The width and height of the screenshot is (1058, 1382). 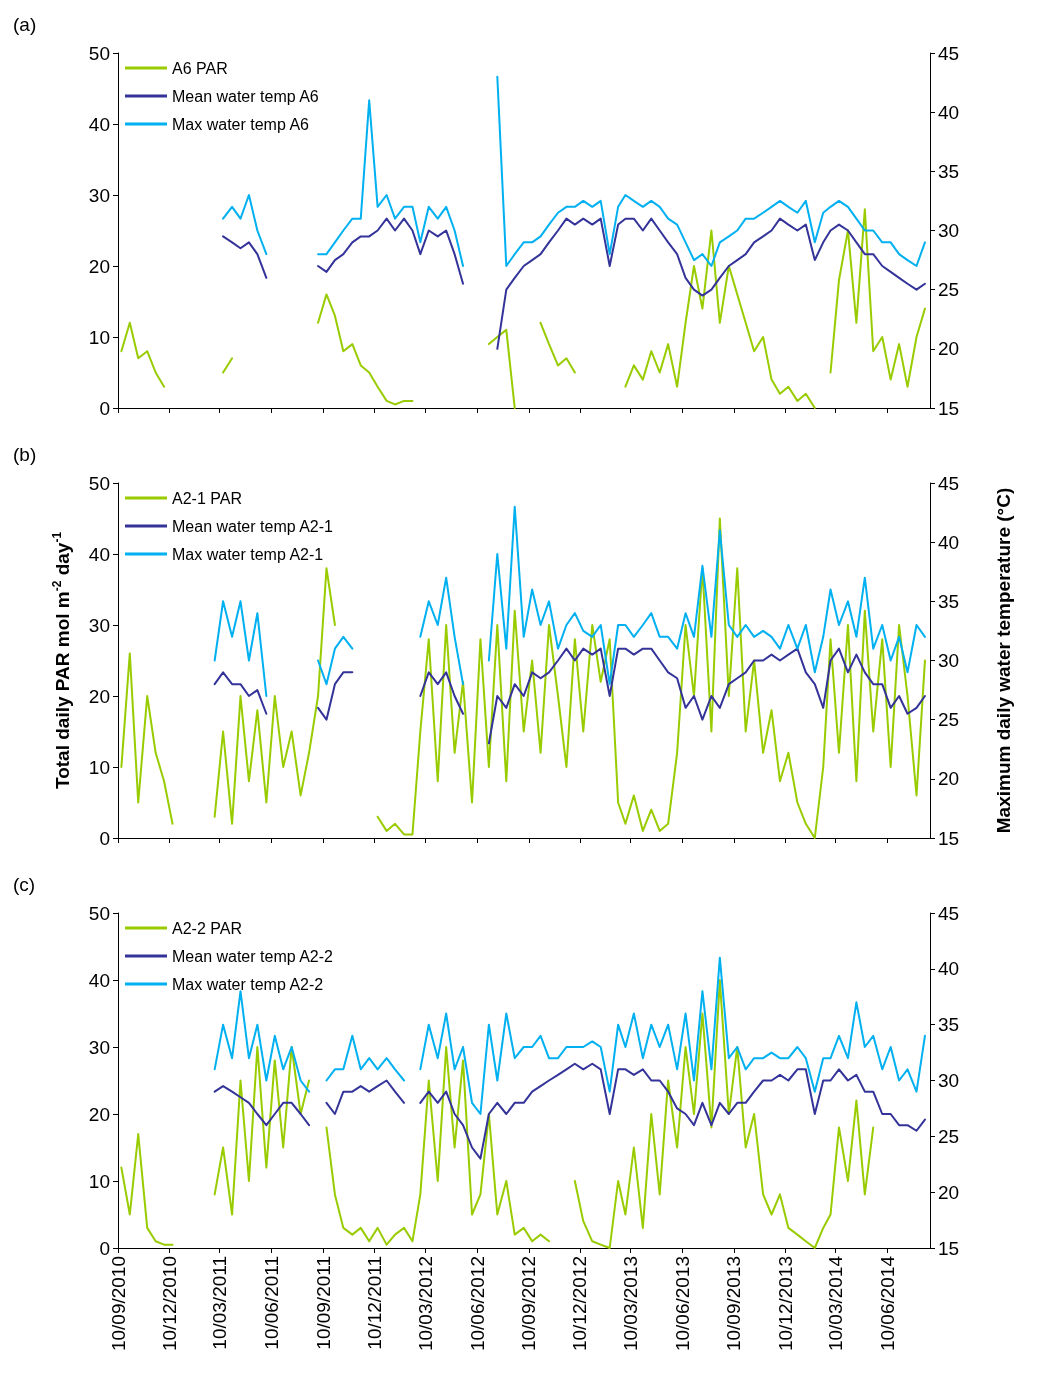 What do you see at coordinates (425, 1304) in the screenshot?
I see `x-tick-label: 10/03/2012` at bounding box center [425, 1304].